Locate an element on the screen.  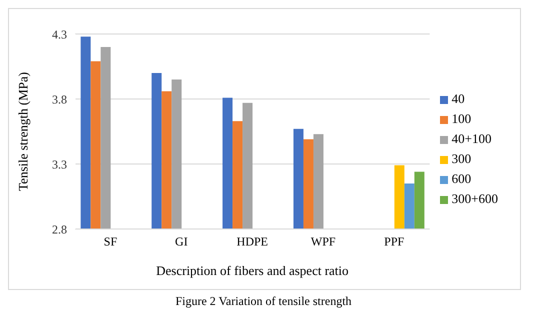
y-tick-label: 4.3 is located at coordinates (59, 34).